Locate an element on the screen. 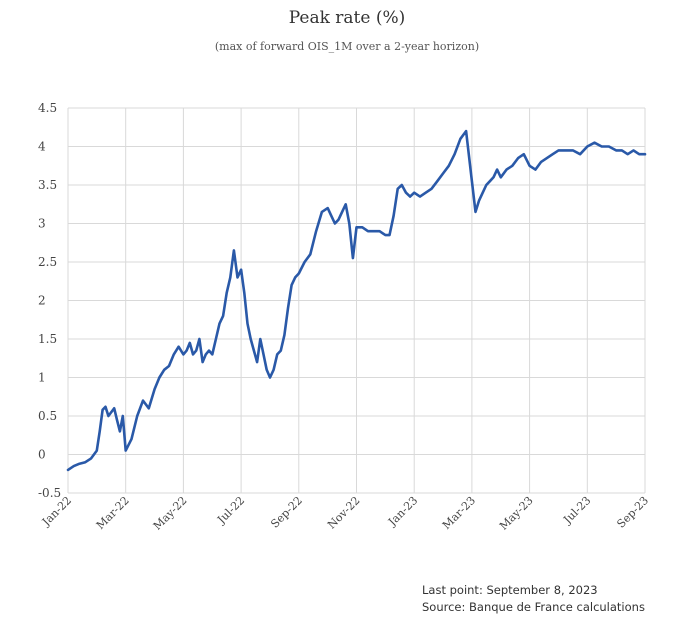  x-tick-label: Nov-22 is located at coordinates (344, 513).